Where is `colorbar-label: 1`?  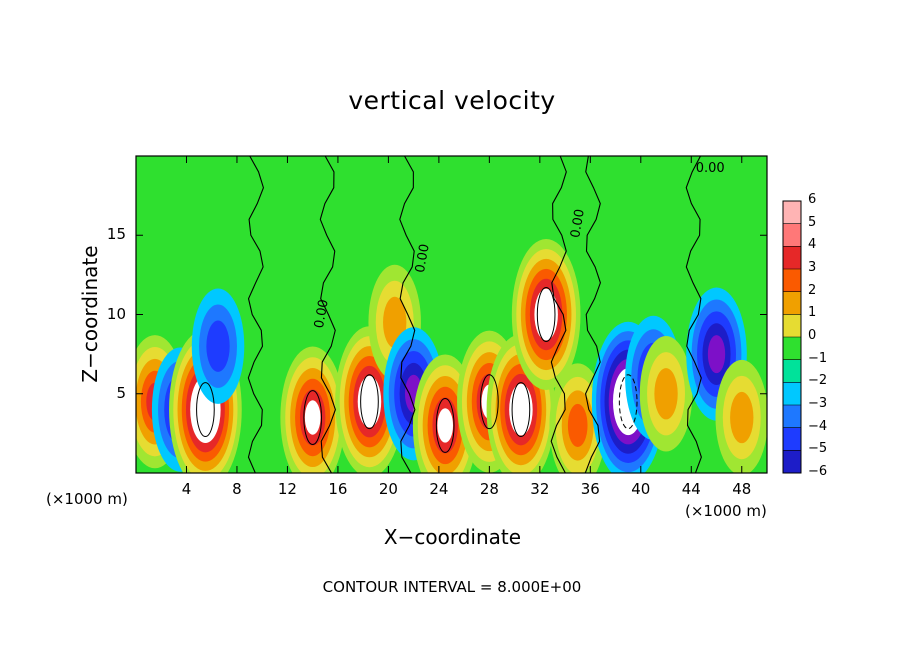 colorbar-label: 1 is located at coordinates (812, 313).